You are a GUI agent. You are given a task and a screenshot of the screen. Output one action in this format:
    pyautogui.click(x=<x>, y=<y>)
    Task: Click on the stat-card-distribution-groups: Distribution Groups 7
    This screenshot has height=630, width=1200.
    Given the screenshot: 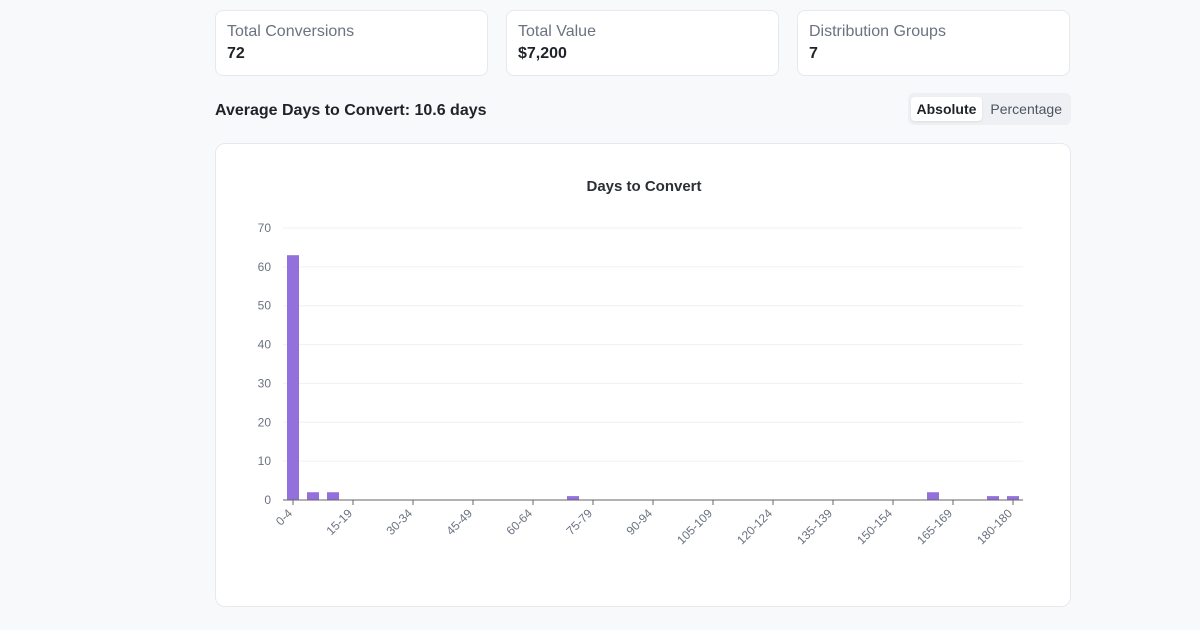 What is the action you would take?
    pyautogui.click(x=933, y=43)
    